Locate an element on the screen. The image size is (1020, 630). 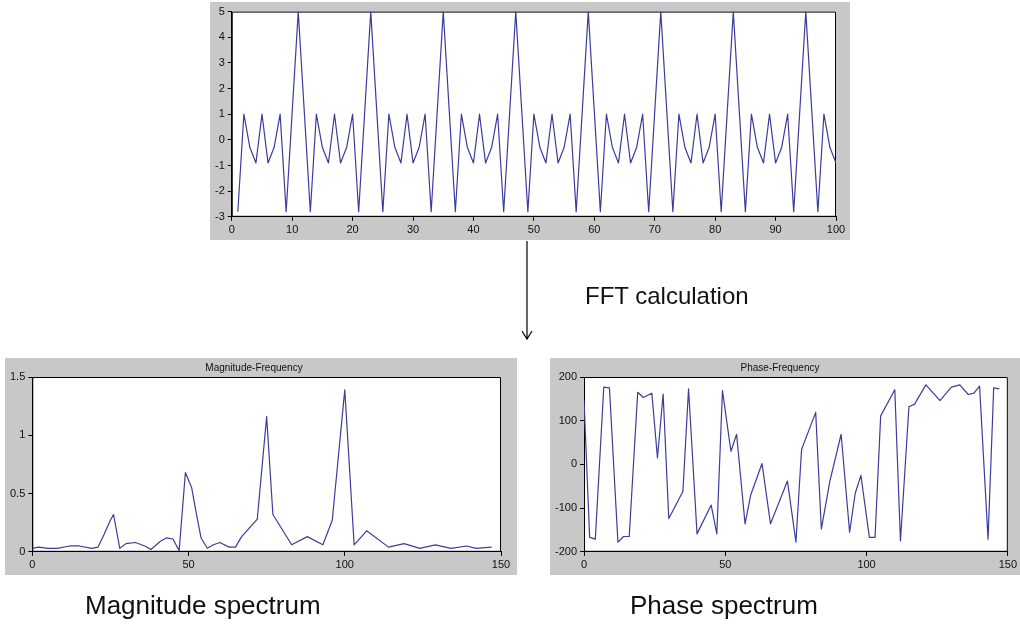
y-tick-label: 3 is located at coordinates (221, 61).